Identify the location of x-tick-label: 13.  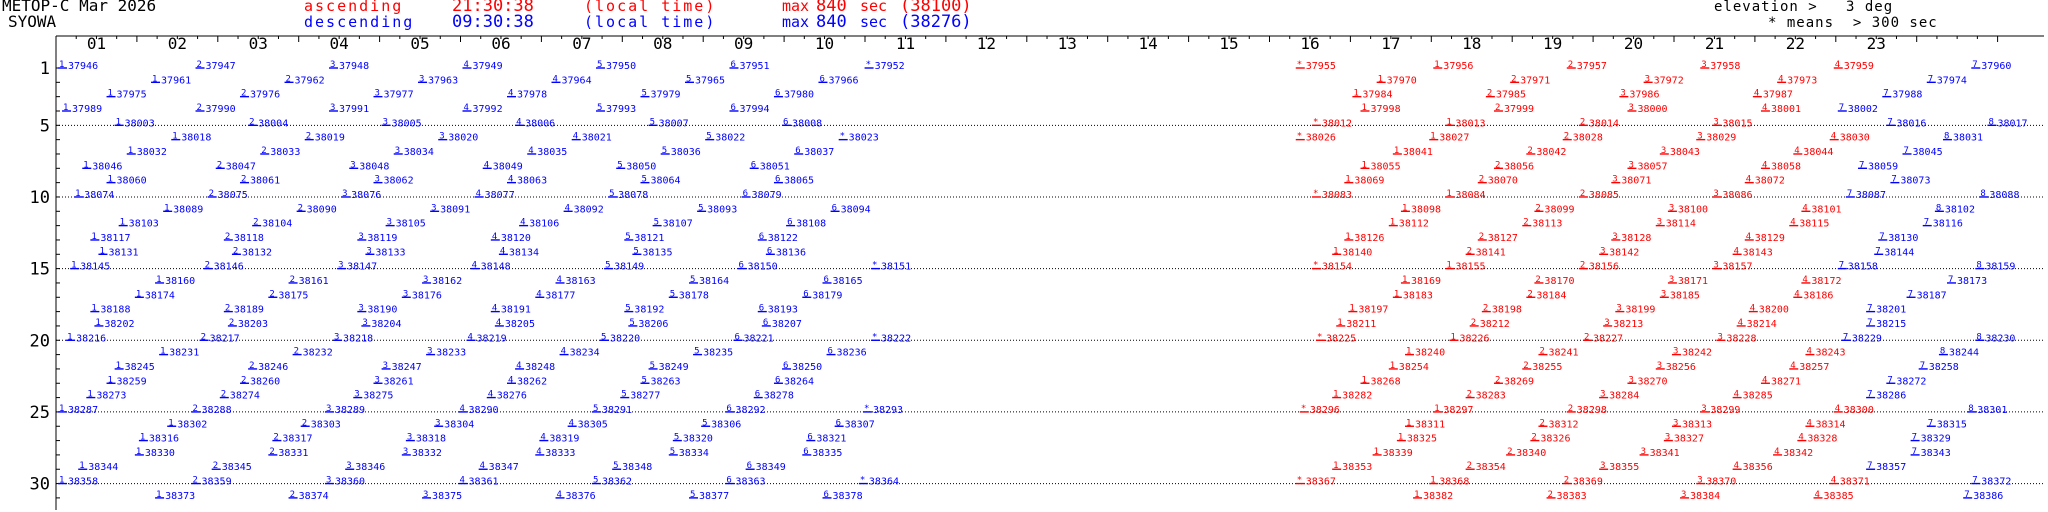
(1067, 43).